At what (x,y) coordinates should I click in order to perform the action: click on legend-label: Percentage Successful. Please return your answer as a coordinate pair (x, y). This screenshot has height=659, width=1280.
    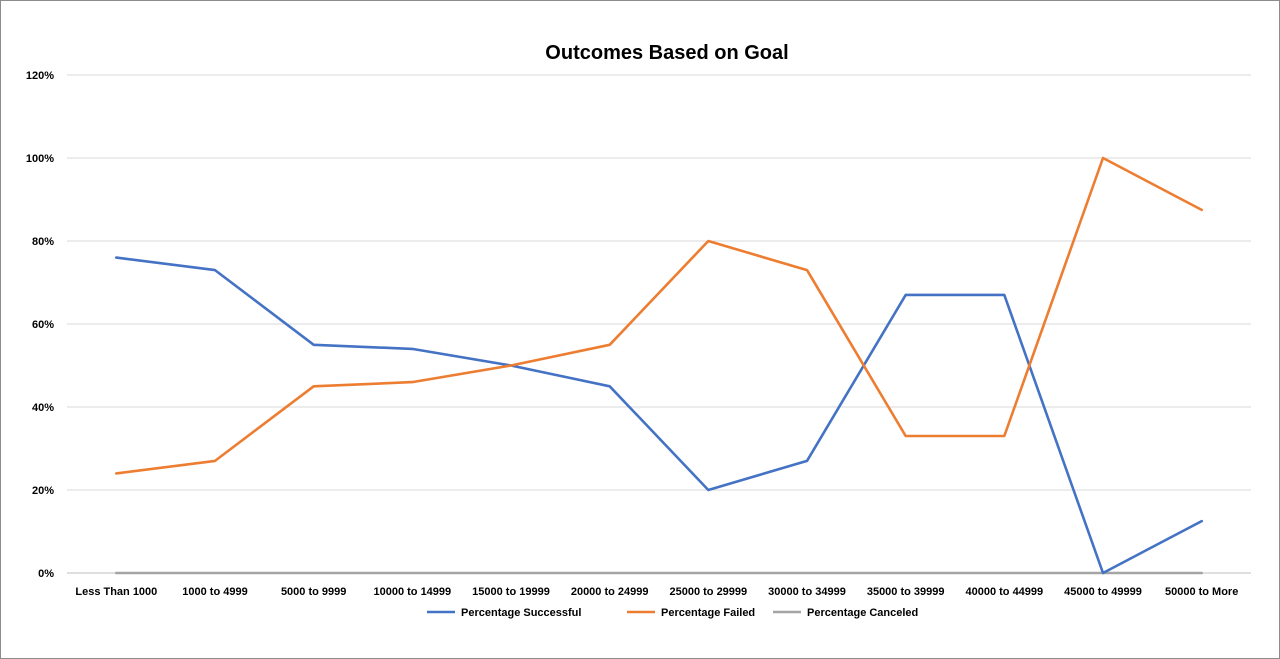
    Looking at the image, I should click on (521, 613).